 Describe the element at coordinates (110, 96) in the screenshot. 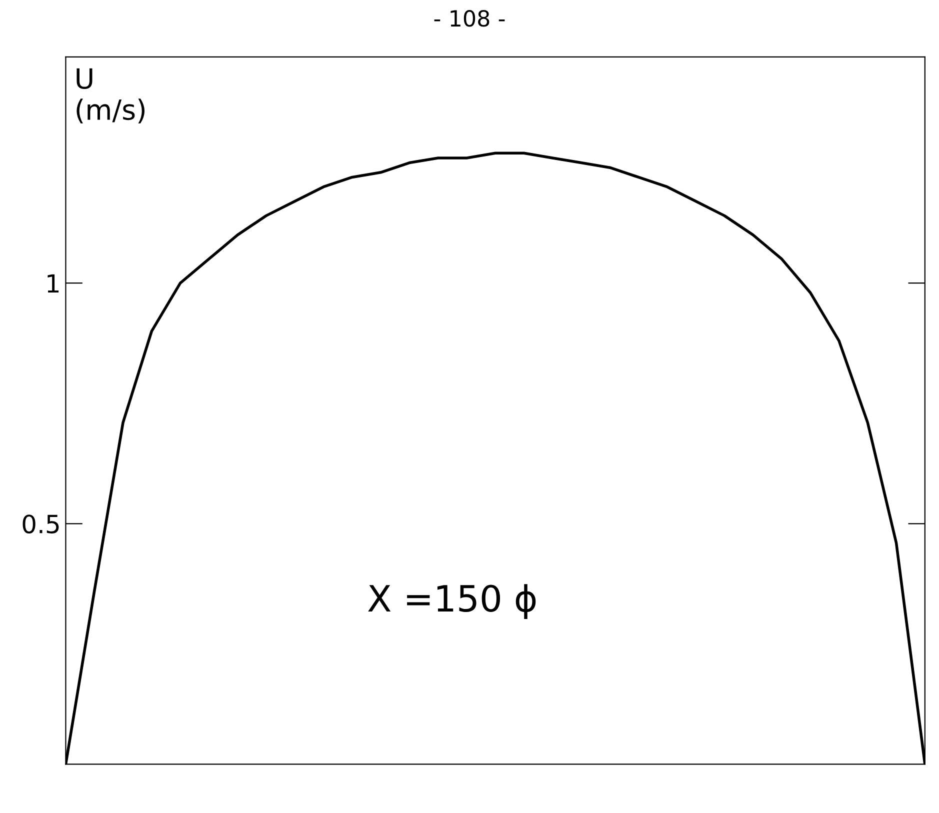

I see `y-axis-title: U (m/s)` at that location.